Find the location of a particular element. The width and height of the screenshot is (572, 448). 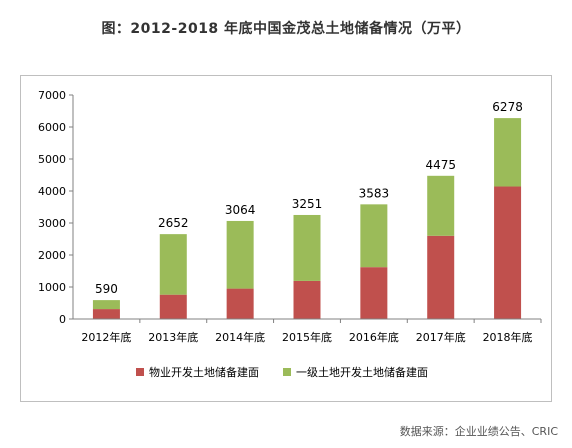

x-tick-label: 2018年底 is located at coordinates (508, 337).